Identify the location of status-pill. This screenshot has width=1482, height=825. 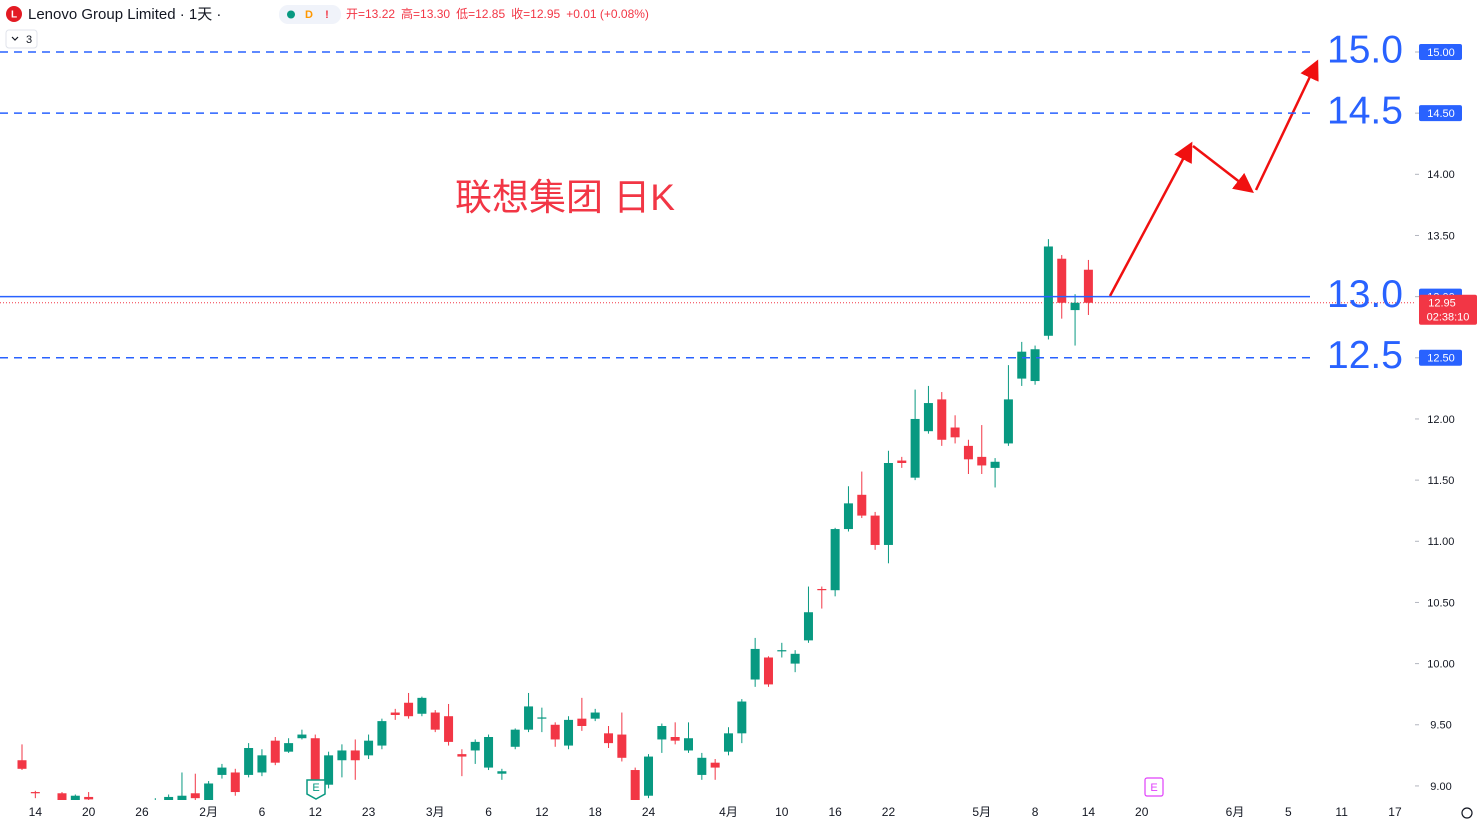
(310, 14).